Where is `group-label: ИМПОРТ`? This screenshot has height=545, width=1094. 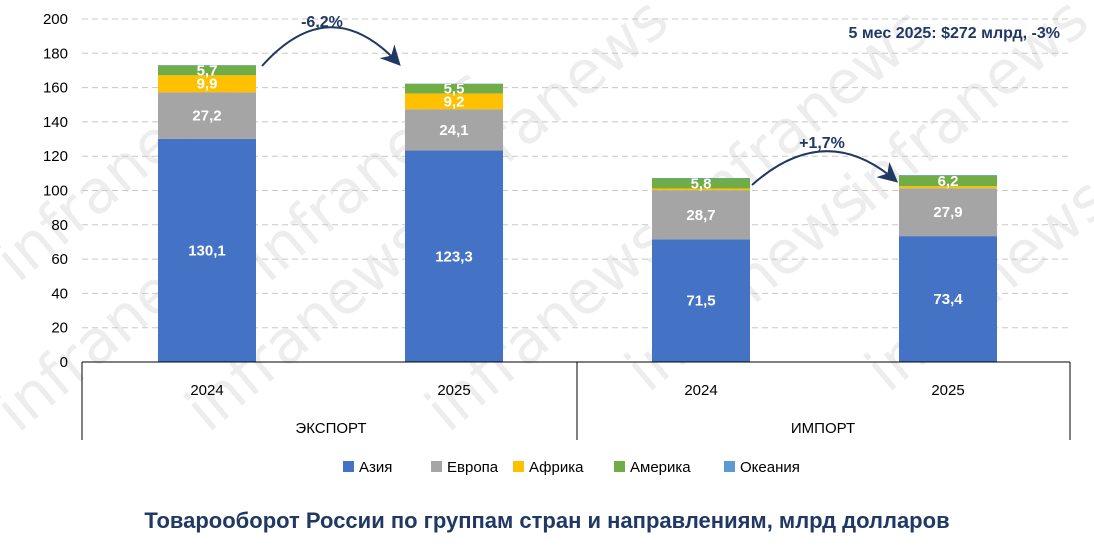 group-label: ИМПОРТ is located at coordinates (823, 428).